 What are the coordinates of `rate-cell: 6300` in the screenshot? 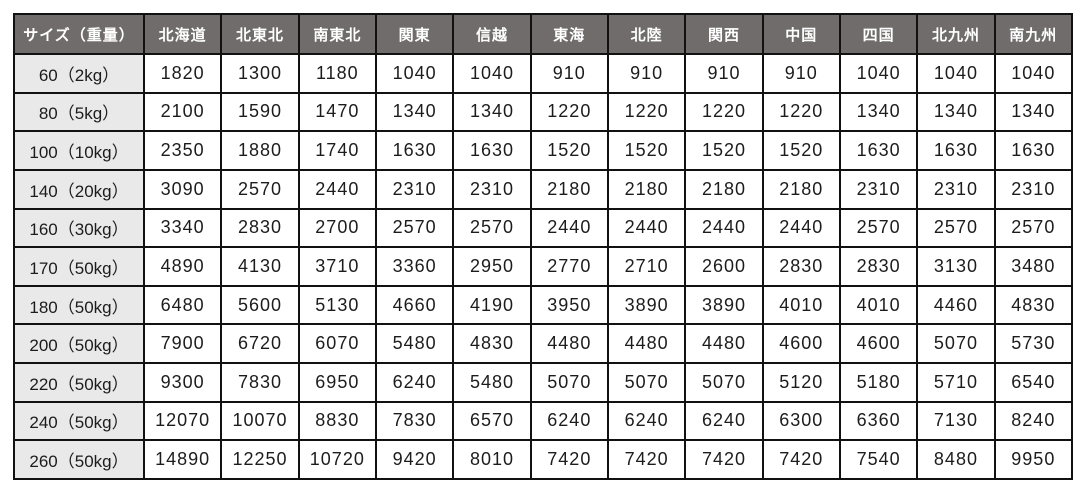 It's located at (801, 421).